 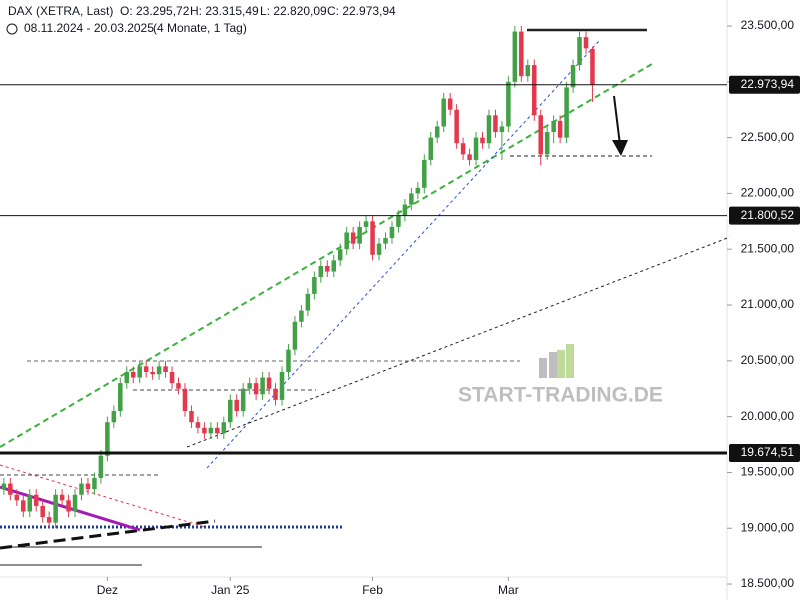 What do you see at coordinates (617, 120) in the screenshot?
I see `arrow` at bounding box center [617, 120].